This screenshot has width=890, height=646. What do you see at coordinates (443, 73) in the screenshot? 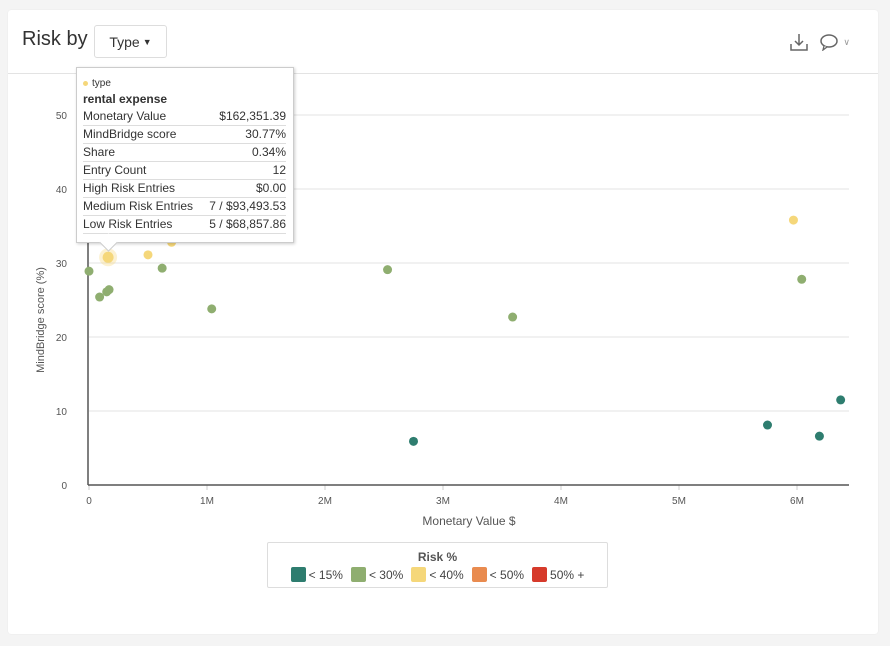
I see `header-divider` at bounding box center [443, 73].